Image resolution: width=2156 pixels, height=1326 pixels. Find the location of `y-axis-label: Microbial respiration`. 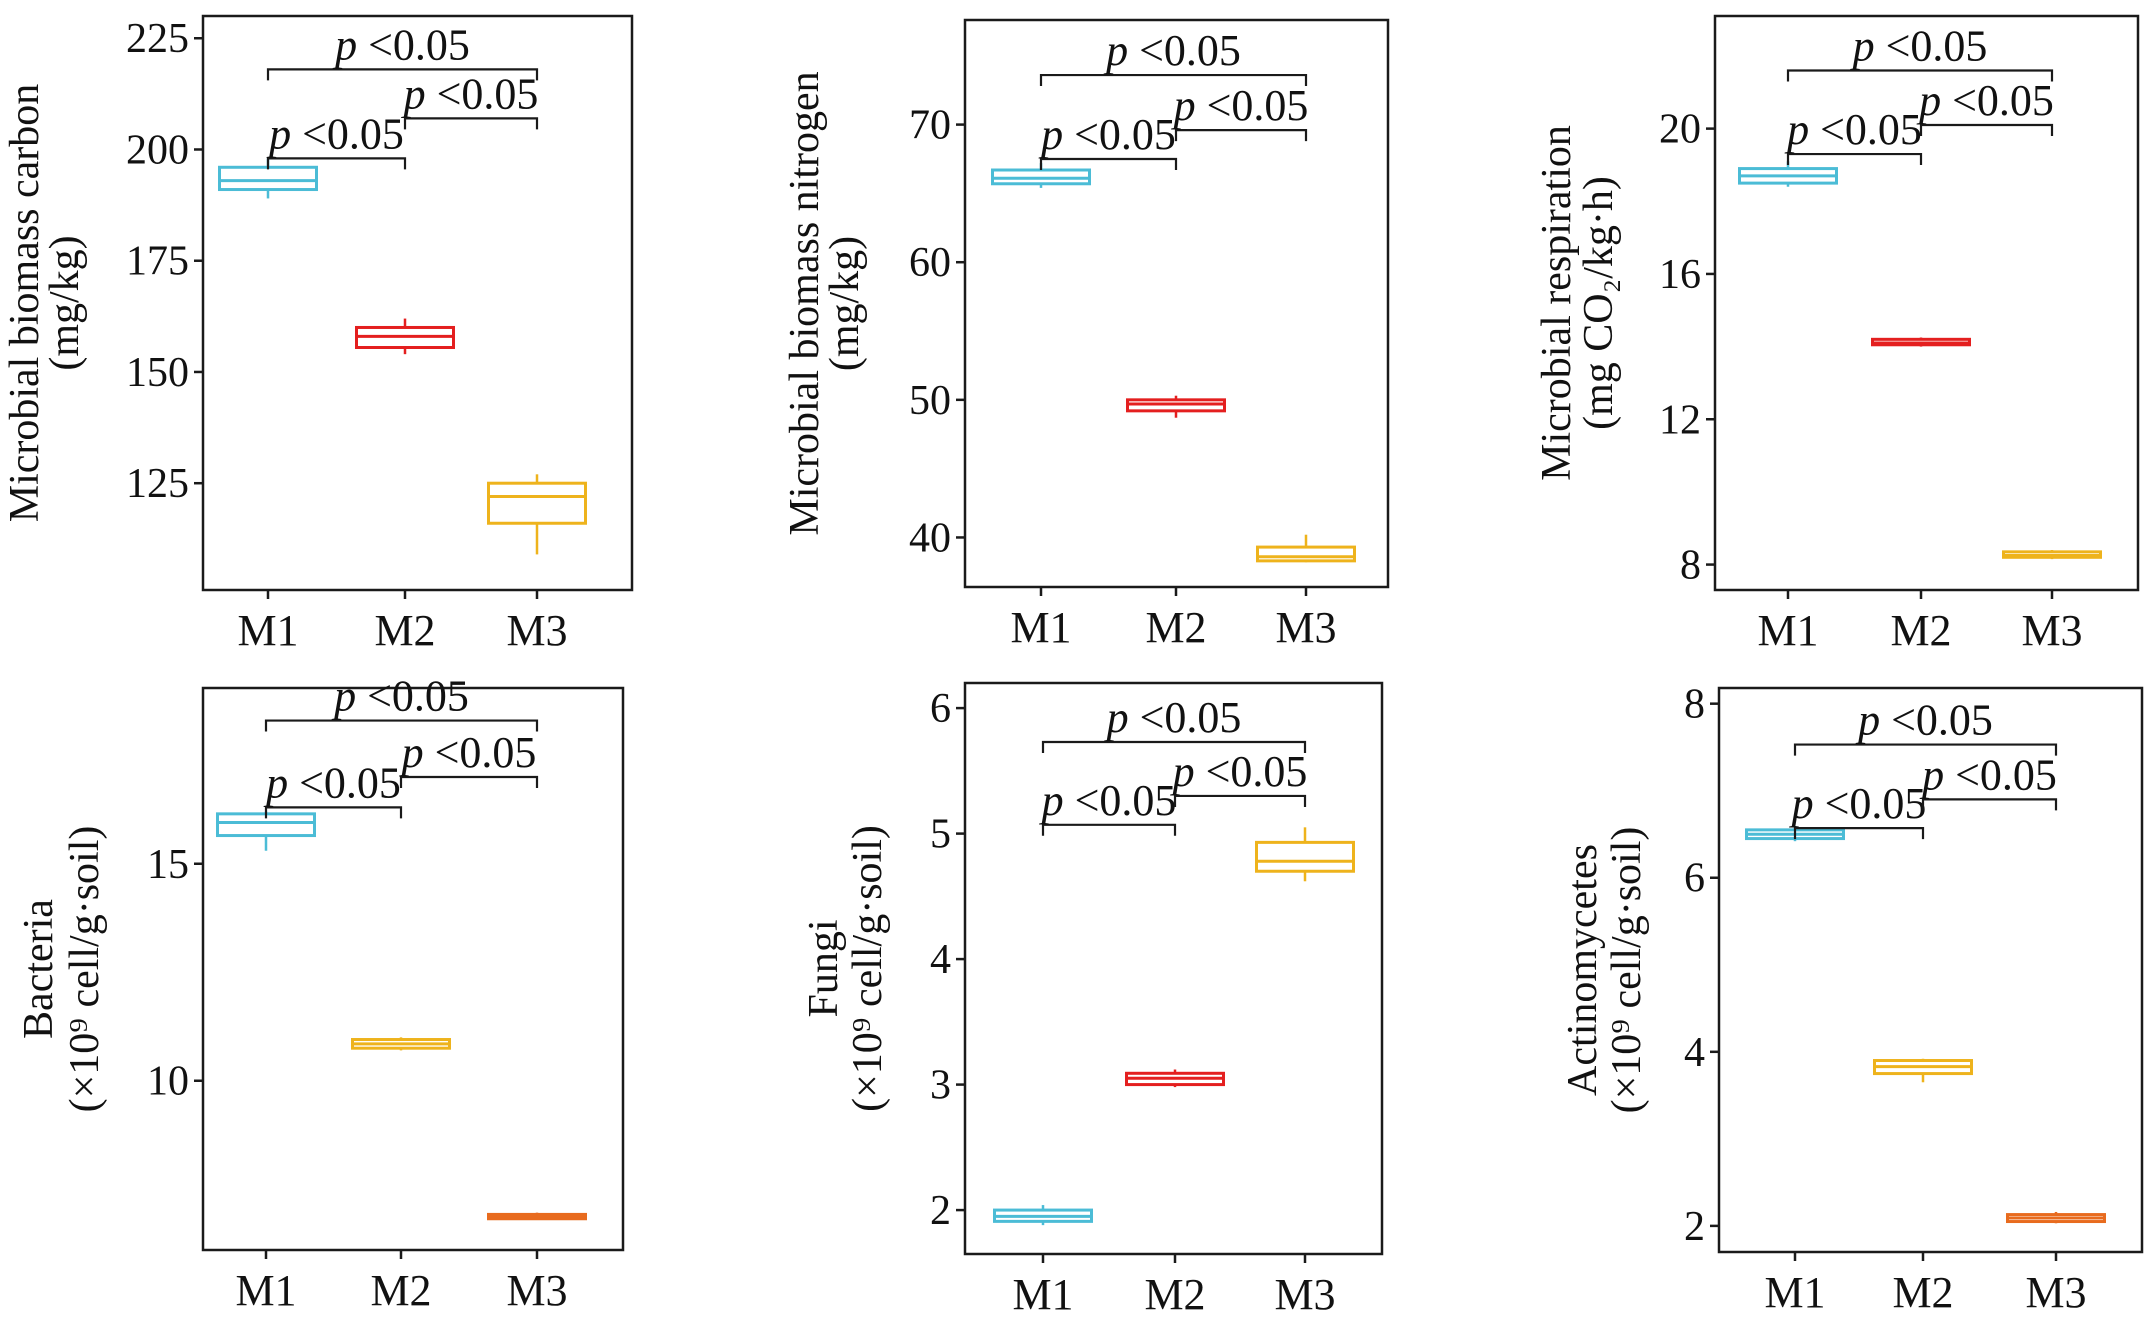

y-axis-label: Microbial respiration is located at coordinates (1557, 303).